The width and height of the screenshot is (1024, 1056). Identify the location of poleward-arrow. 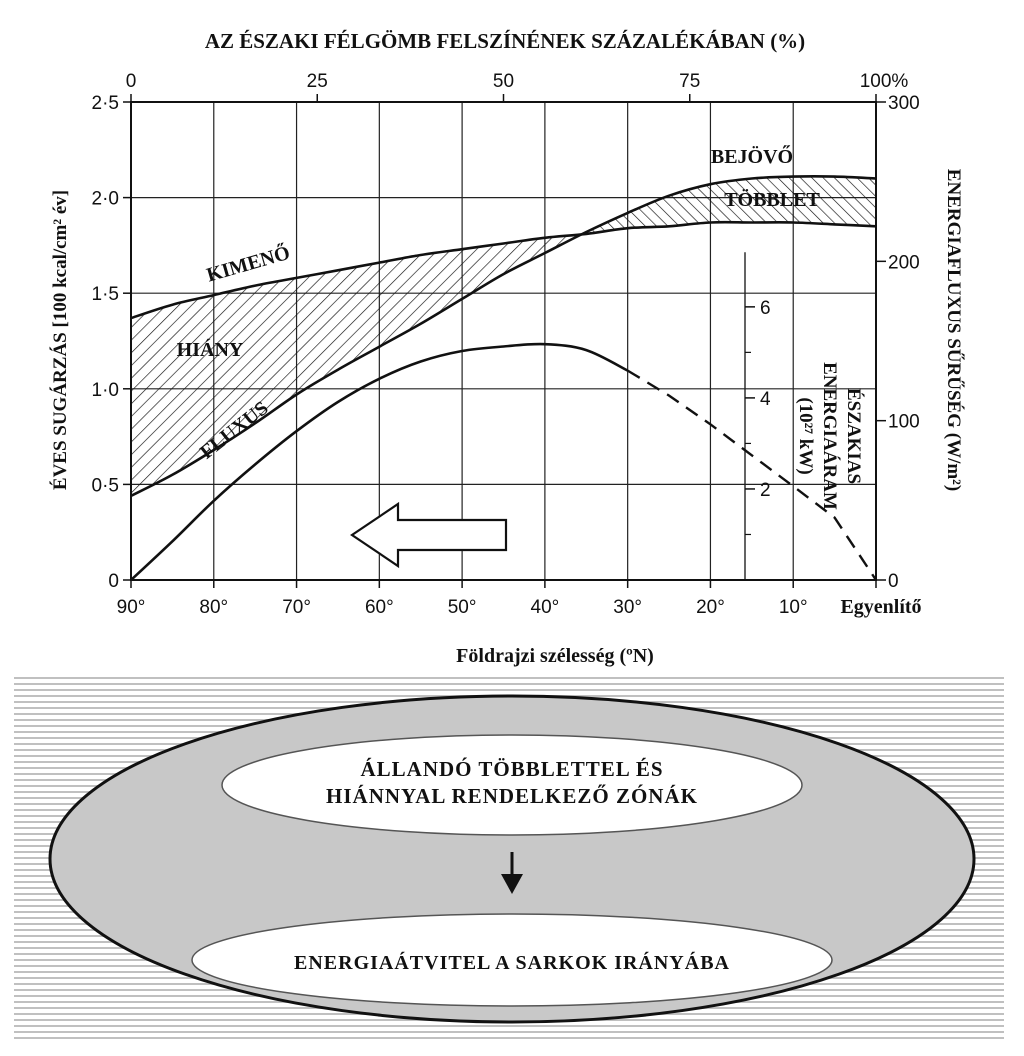
(429, 535).